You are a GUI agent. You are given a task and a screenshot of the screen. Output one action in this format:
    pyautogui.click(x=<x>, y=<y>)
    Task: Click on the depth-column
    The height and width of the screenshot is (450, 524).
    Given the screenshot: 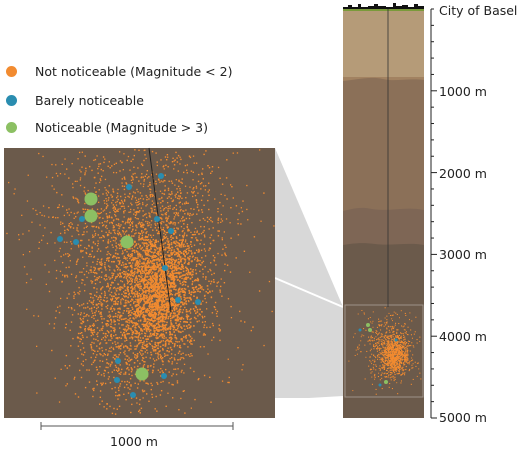 What is the action you would take?
    pyautogui.click(x=383, y=210)
    